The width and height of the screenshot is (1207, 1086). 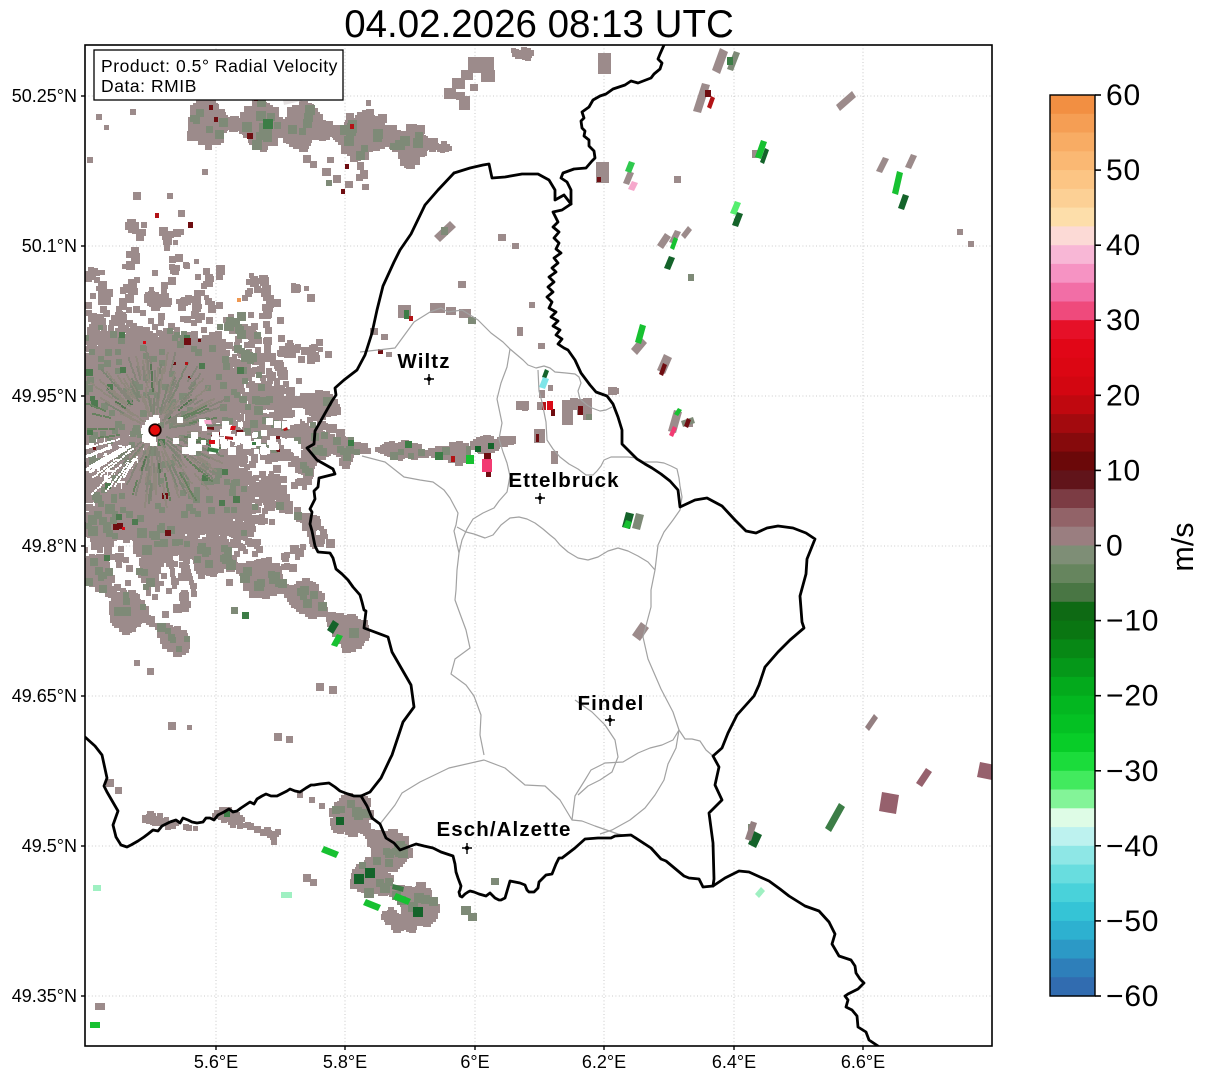 I want to click on svg-text: 50.1°N, so click(x=49, y=246).